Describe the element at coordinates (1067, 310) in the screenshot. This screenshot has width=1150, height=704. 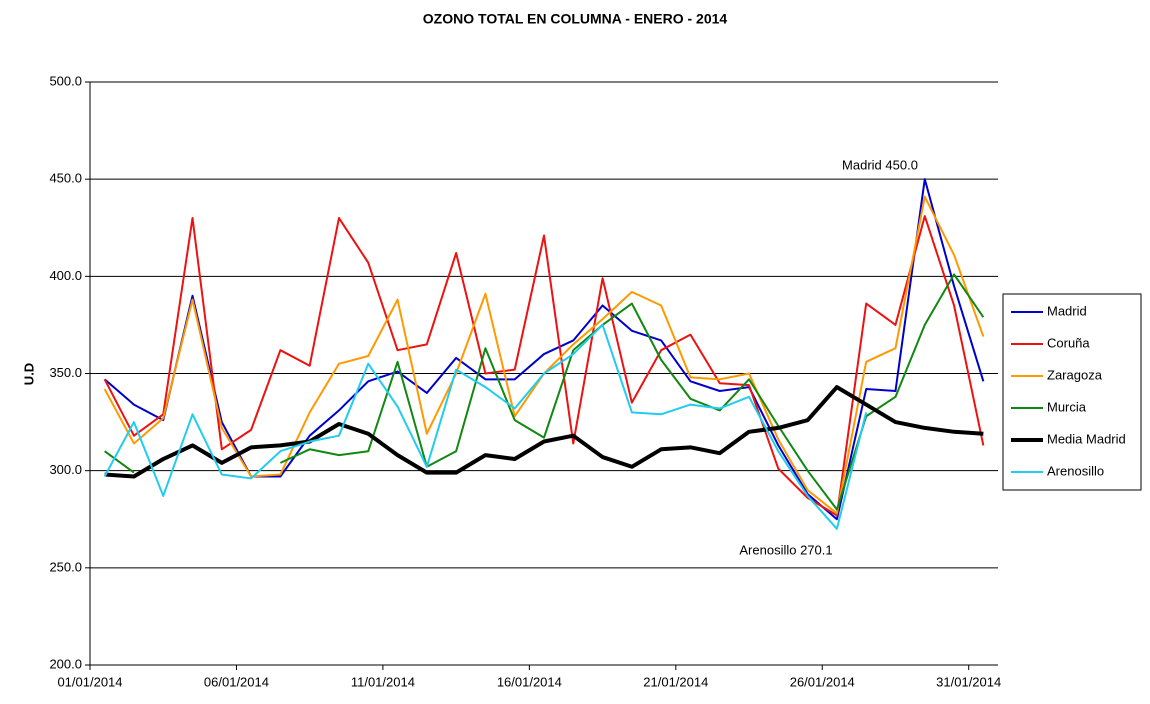
I see `legend-label: Madrid` at that location.